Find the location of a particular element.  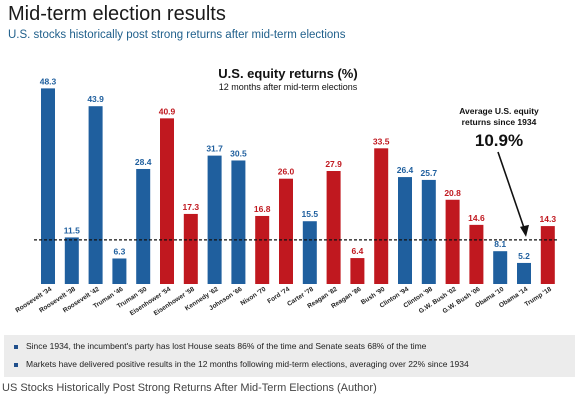

bar-value-label: 17.3 is located at coordinates (191, 207).